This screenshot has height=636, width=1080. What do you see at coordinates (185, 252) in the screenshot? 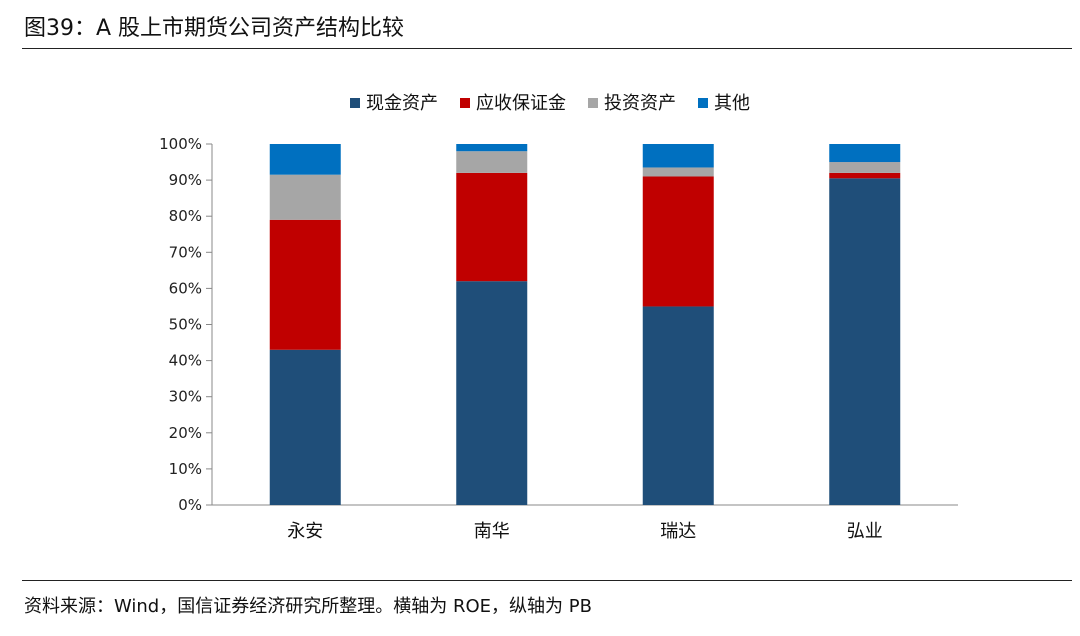
I see `y-tick-label: 70%` at bounding box center [185, 252].